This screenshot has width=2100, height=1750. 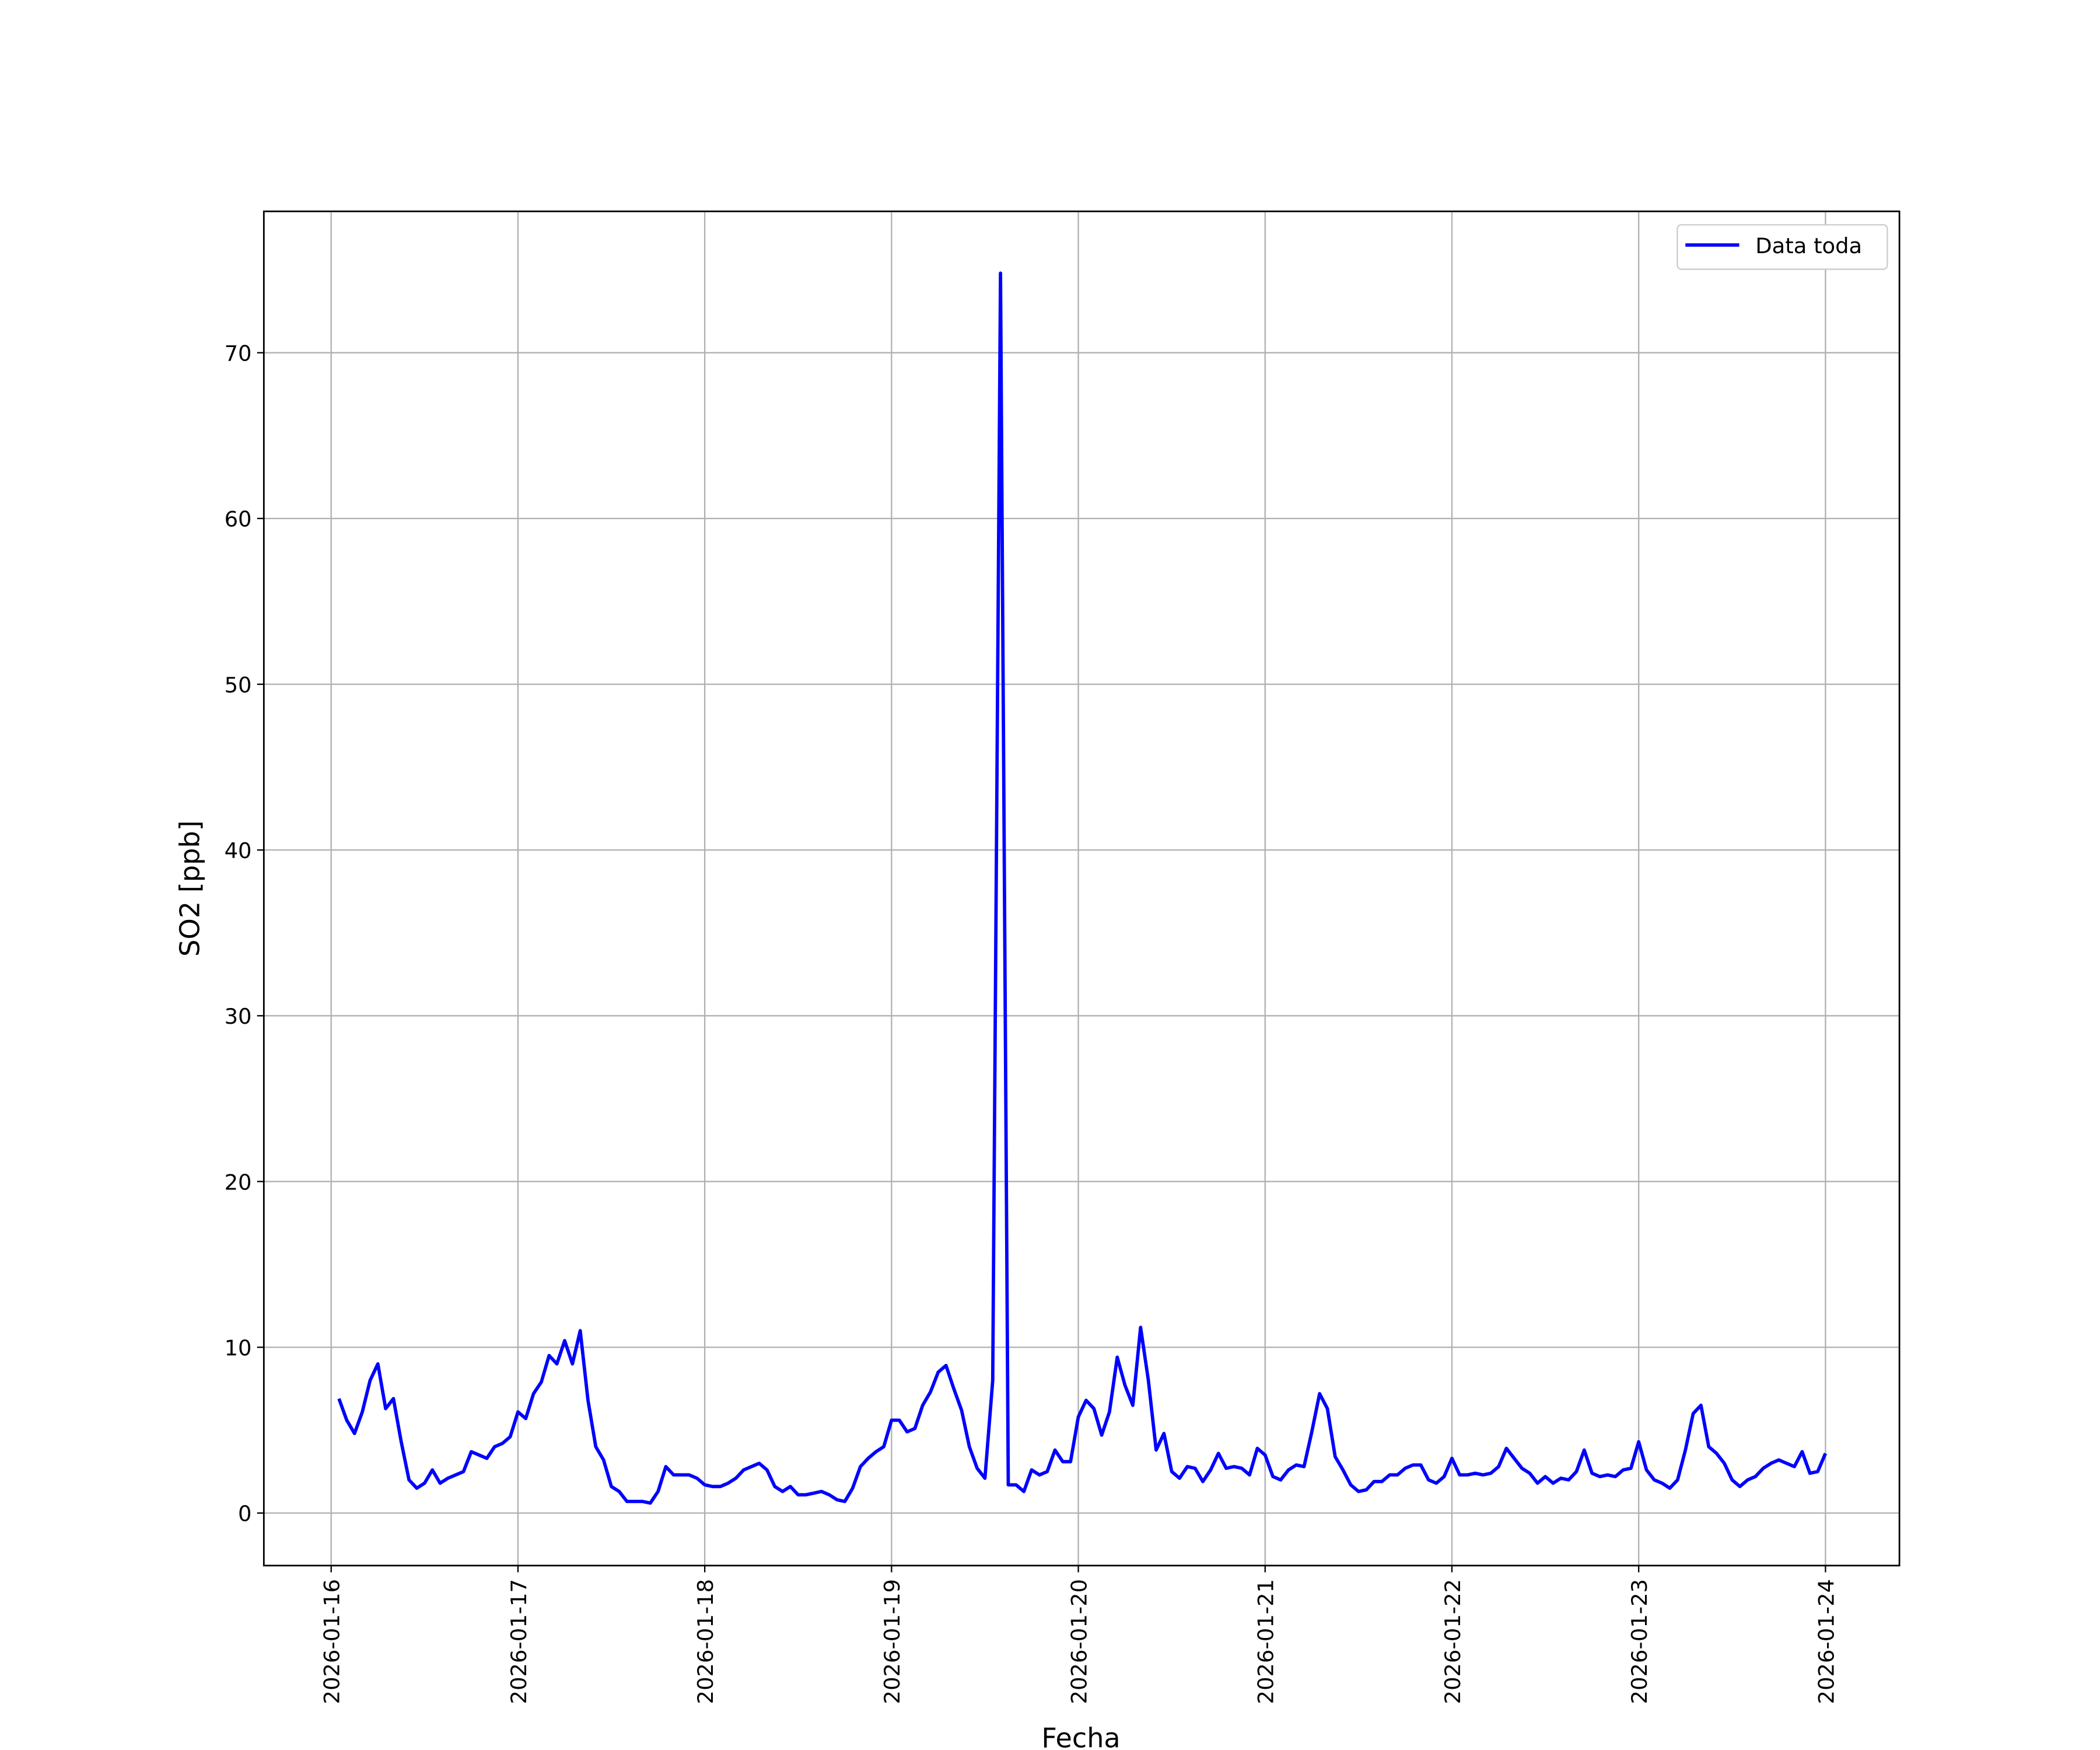 What do you see at coordinates (332, 1641) in the screenshot?
I see `x-tick-label: 2026-01-16` at bounding box center [332, 1641].